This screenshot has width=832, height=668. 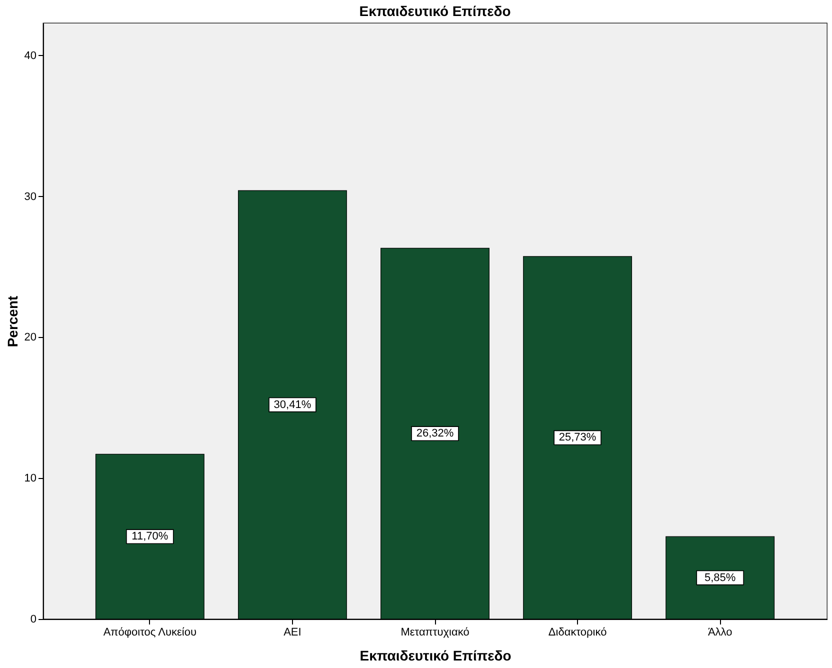 What do you see at coordinates (30, 338) in the screenshot?
I see `y-tick-label: 20` at bounding box center [30, 338].